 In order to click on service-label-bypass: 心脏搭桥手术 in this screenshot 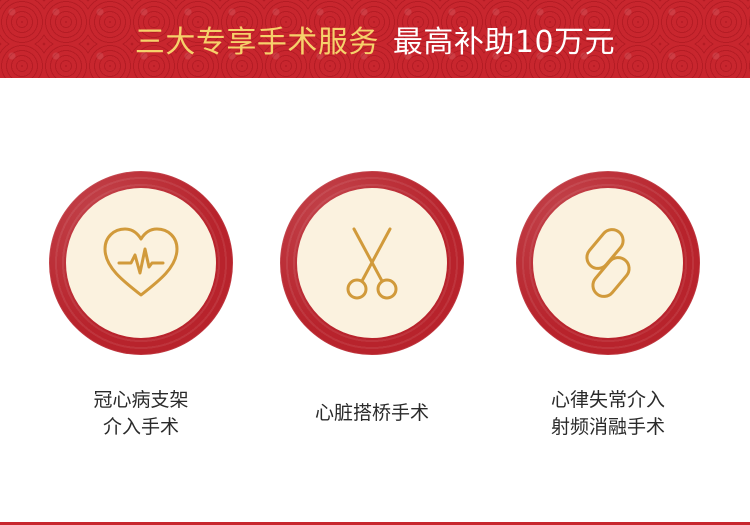, I will do `click(372, 413)`.